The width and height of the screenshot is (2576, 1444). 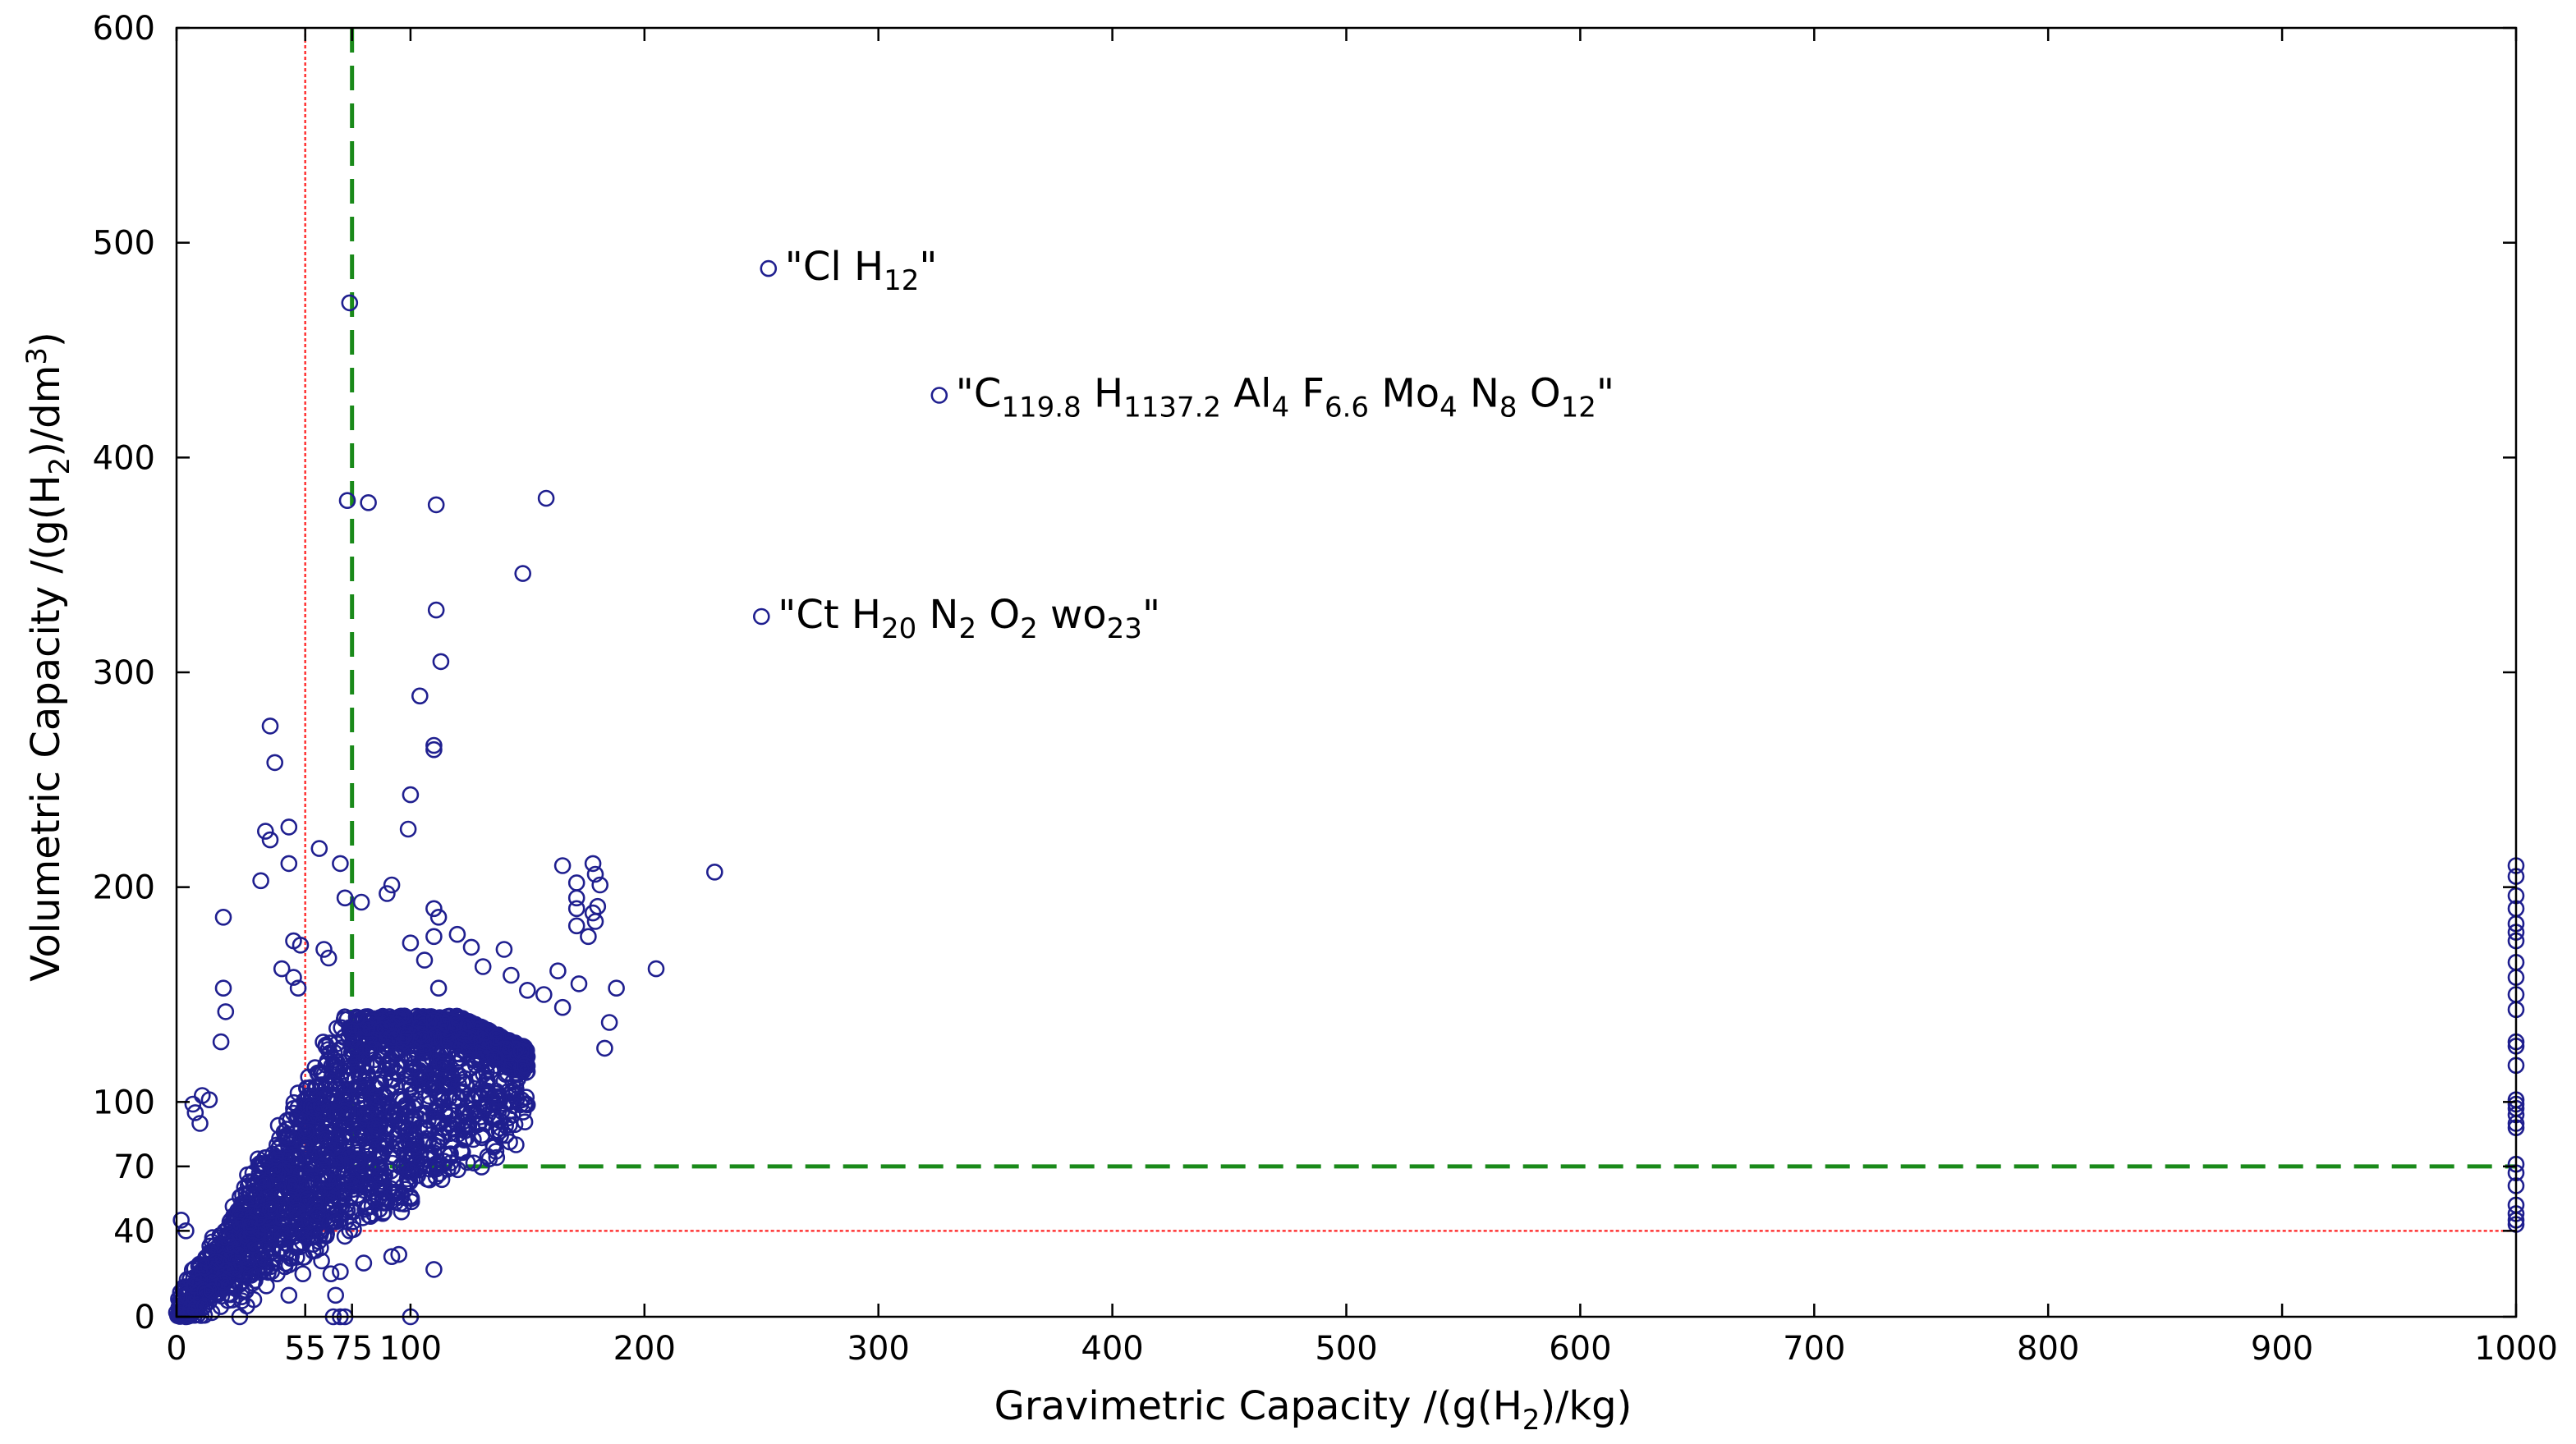 What do you see at coordinates (1580, 1349) in the screenshot?
I see `x-tick-label: 600` at bounding box center [1580, 1349].